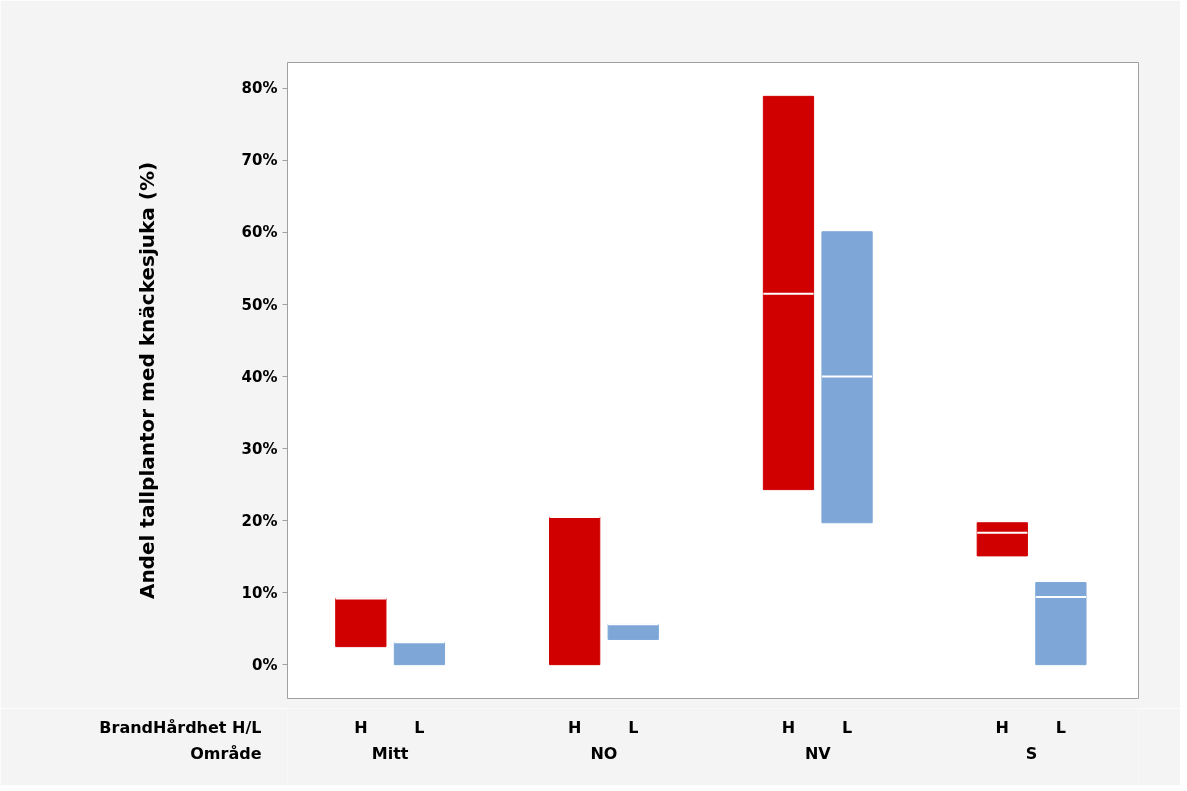 The image size is (1187, 791). Describe the element at coordinates (265, 664) in the screenshot. I see `y-tick-label: 0%` at that location.